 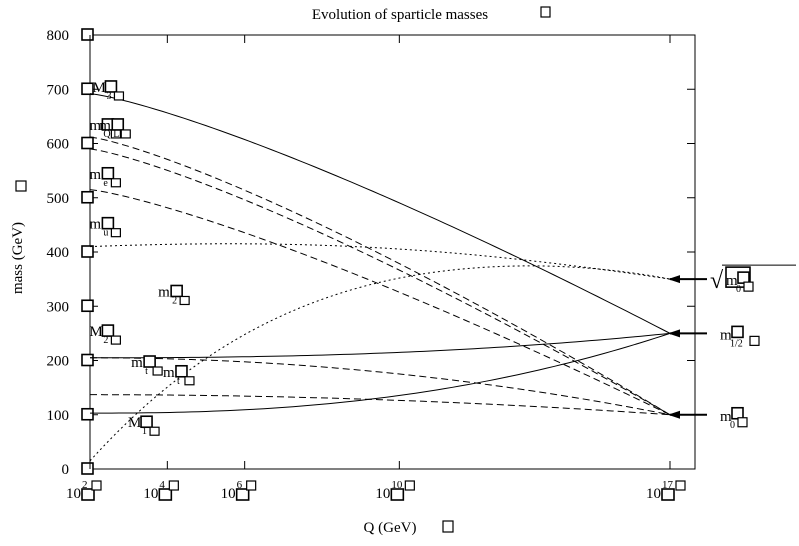 What do you see at coordinates (397, 485) in the screenshot?
I see `x-tick-exponent: 10` at bounding box center [397, 485].